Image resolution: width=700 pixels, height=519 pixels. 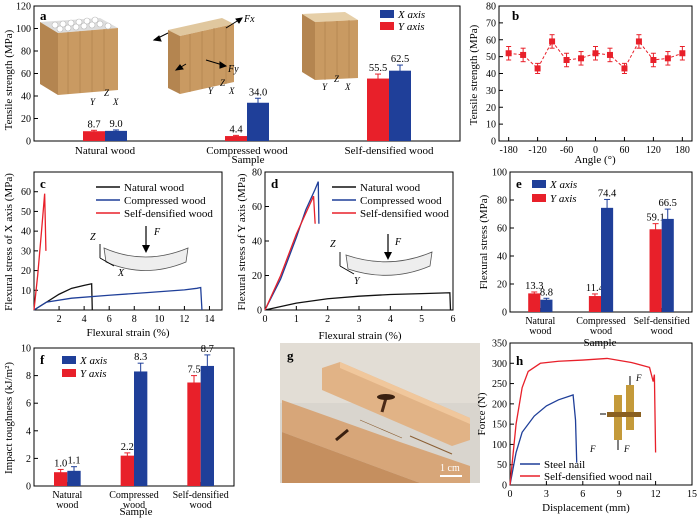 I want to click on panel-c-xlabel: Flexural strain (%), so click(x=127, y=333).